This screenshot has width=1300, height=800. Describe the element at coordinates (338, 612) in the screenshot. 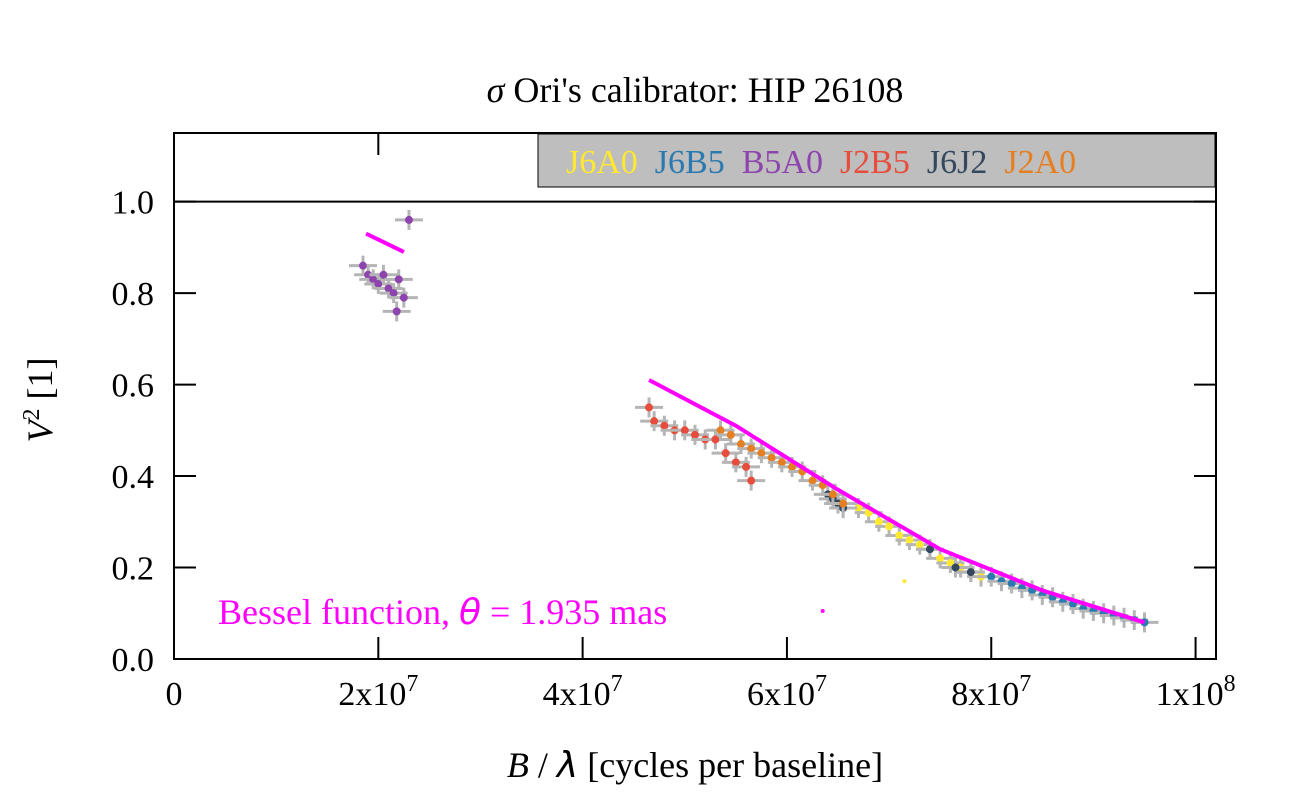

I see `annotation-prefix: Bessel function,` at that location.